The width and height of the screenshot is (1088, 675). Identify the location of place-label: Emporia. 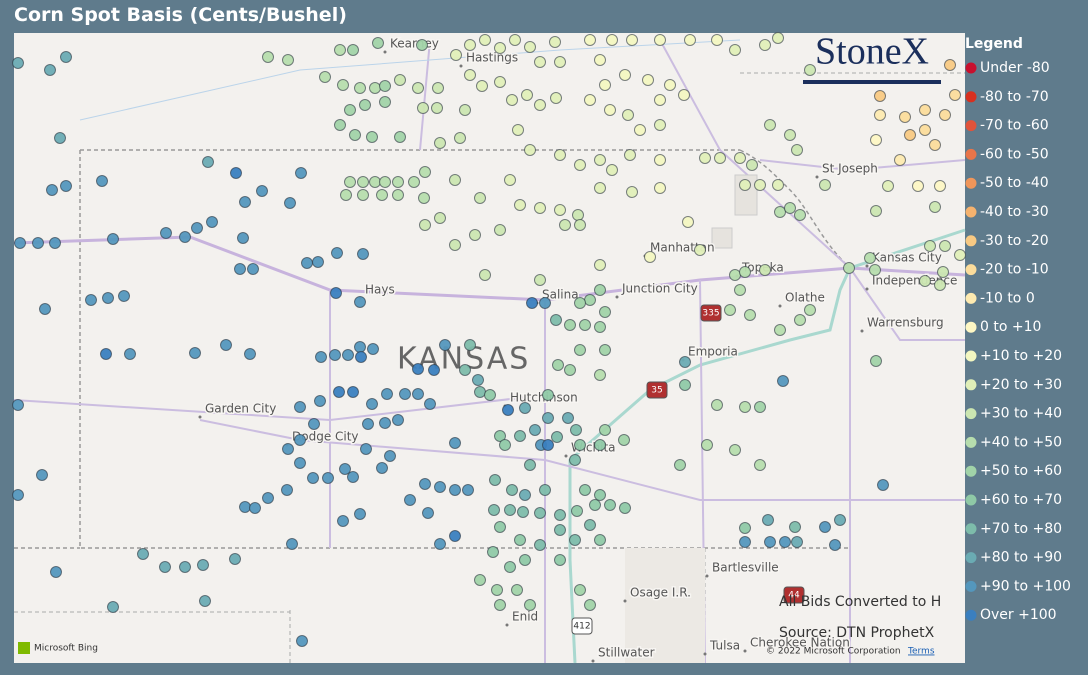
(713, 352).